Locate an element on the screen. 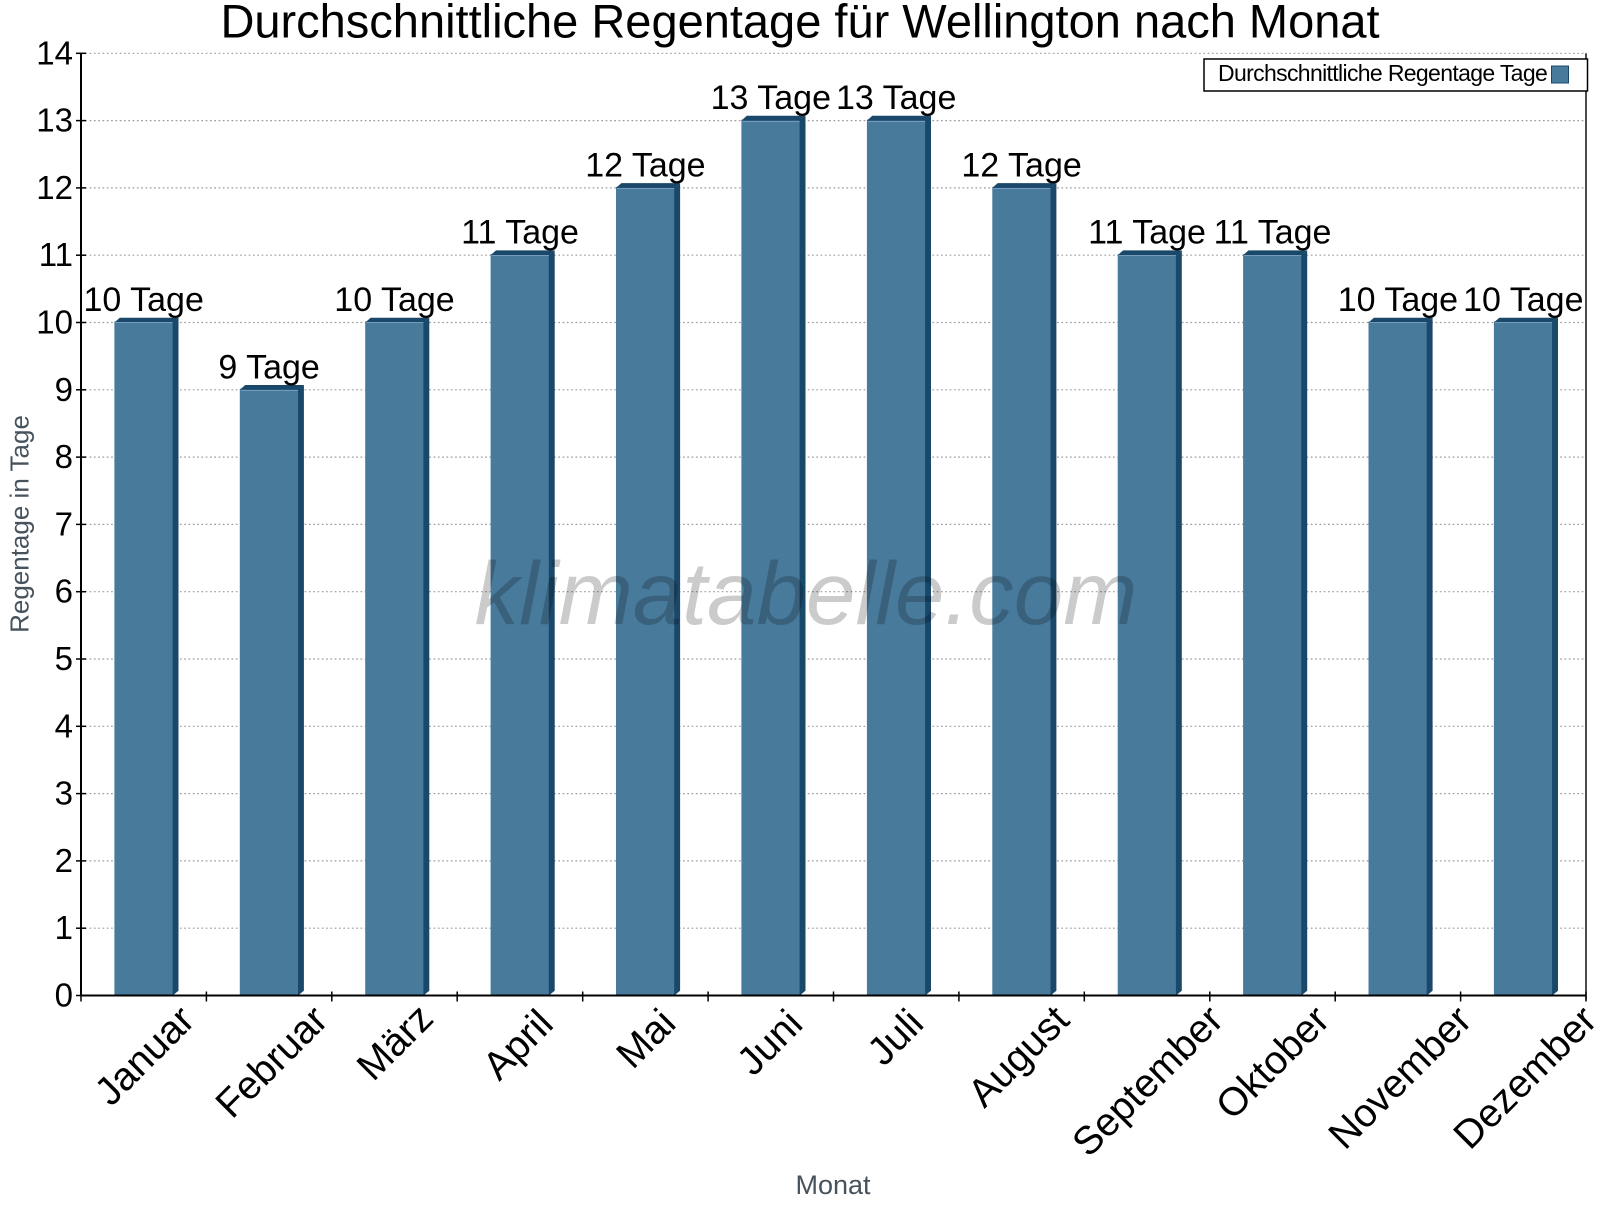 The height and width of the screenshot is (1205, 1600). svg-text:Durchschnittliche Regentage Ta: Durchschnittliche Regentage Tage is located at coordinates (1382, 73).